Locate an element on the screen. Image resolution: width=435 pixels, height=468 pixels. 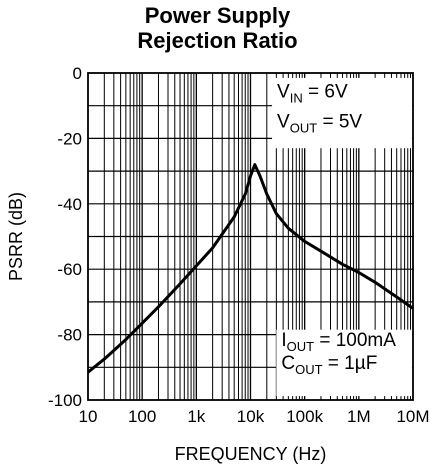
y-tick-label: -40 is located at coordinates (69, 204).